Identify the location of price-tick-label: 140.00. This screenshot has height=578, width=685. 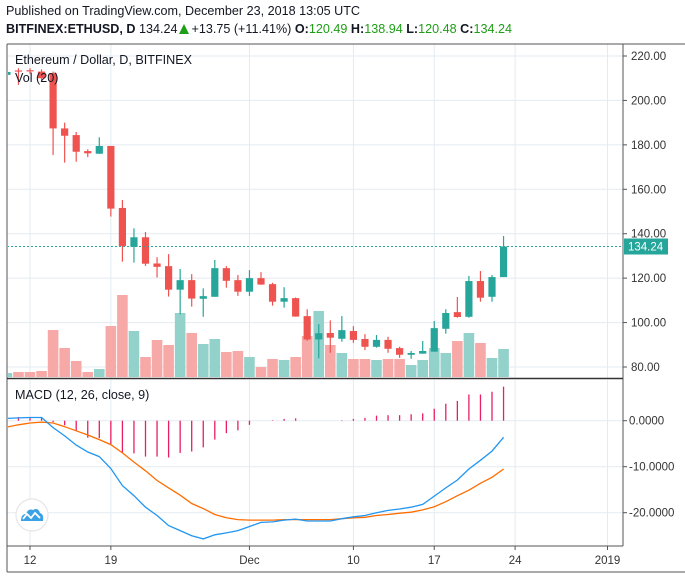
(648, 235).